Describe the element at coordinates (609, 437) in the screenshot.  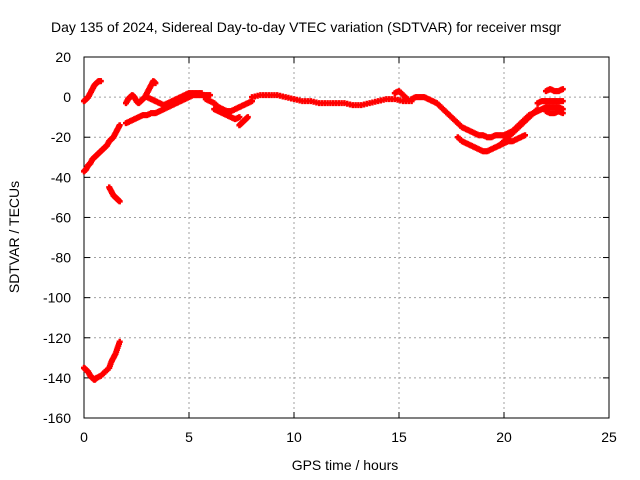
I see `x-tick-label: 25` at that location.